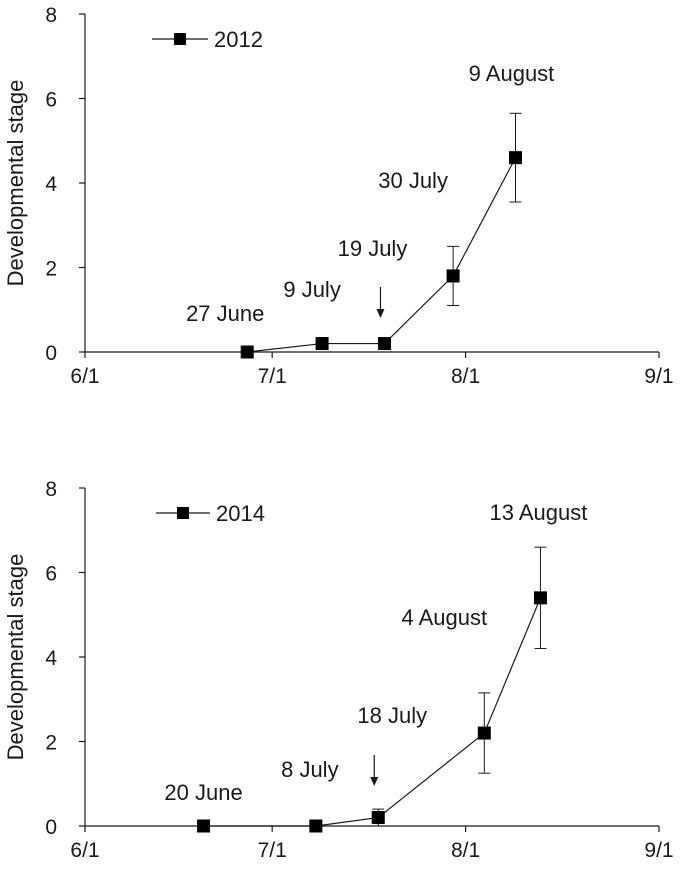 The width and height of the screenshot is (683, 872). I want to click on legend: 2014, so click(210, 513).